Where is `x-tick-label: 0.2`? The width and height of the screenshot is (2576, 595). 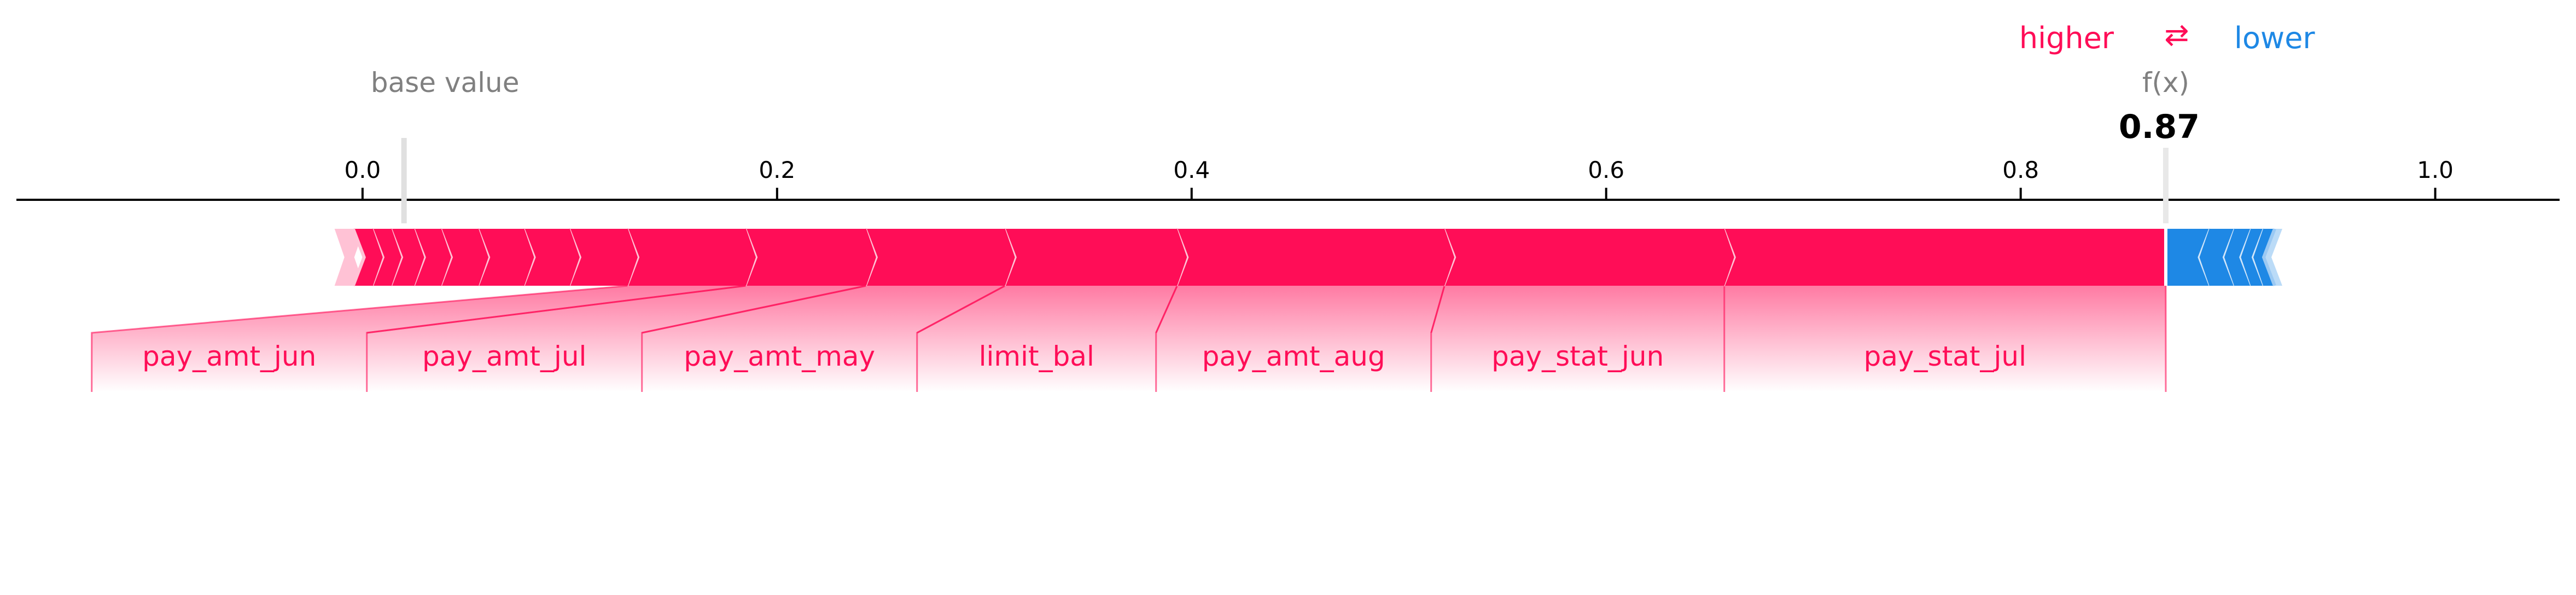 x-tick-label: 0.2 is located at coordinates (777, 170).